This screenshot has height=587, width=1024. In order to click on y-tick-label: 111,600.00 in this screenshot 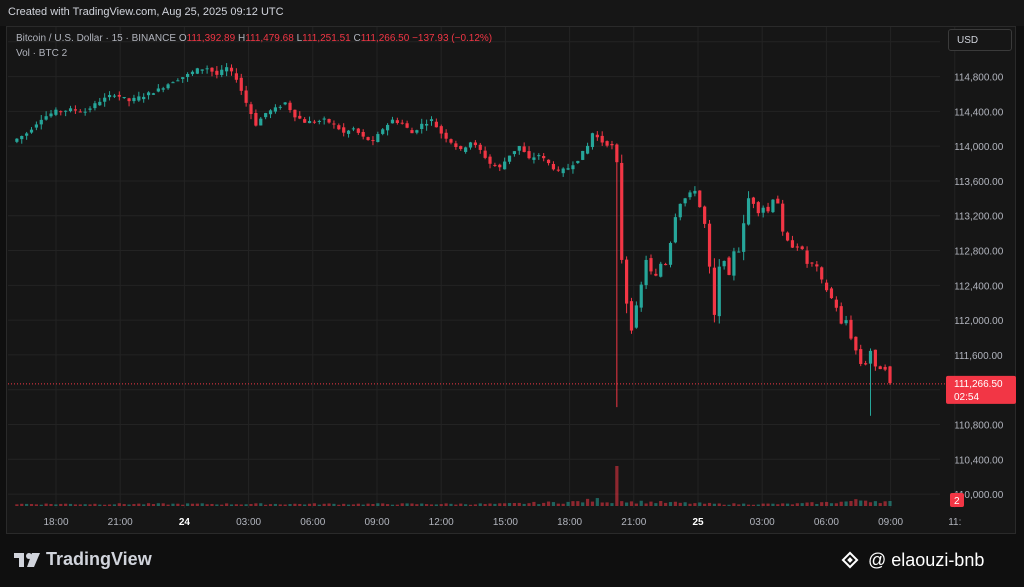, I will do `click(978, 356)`.